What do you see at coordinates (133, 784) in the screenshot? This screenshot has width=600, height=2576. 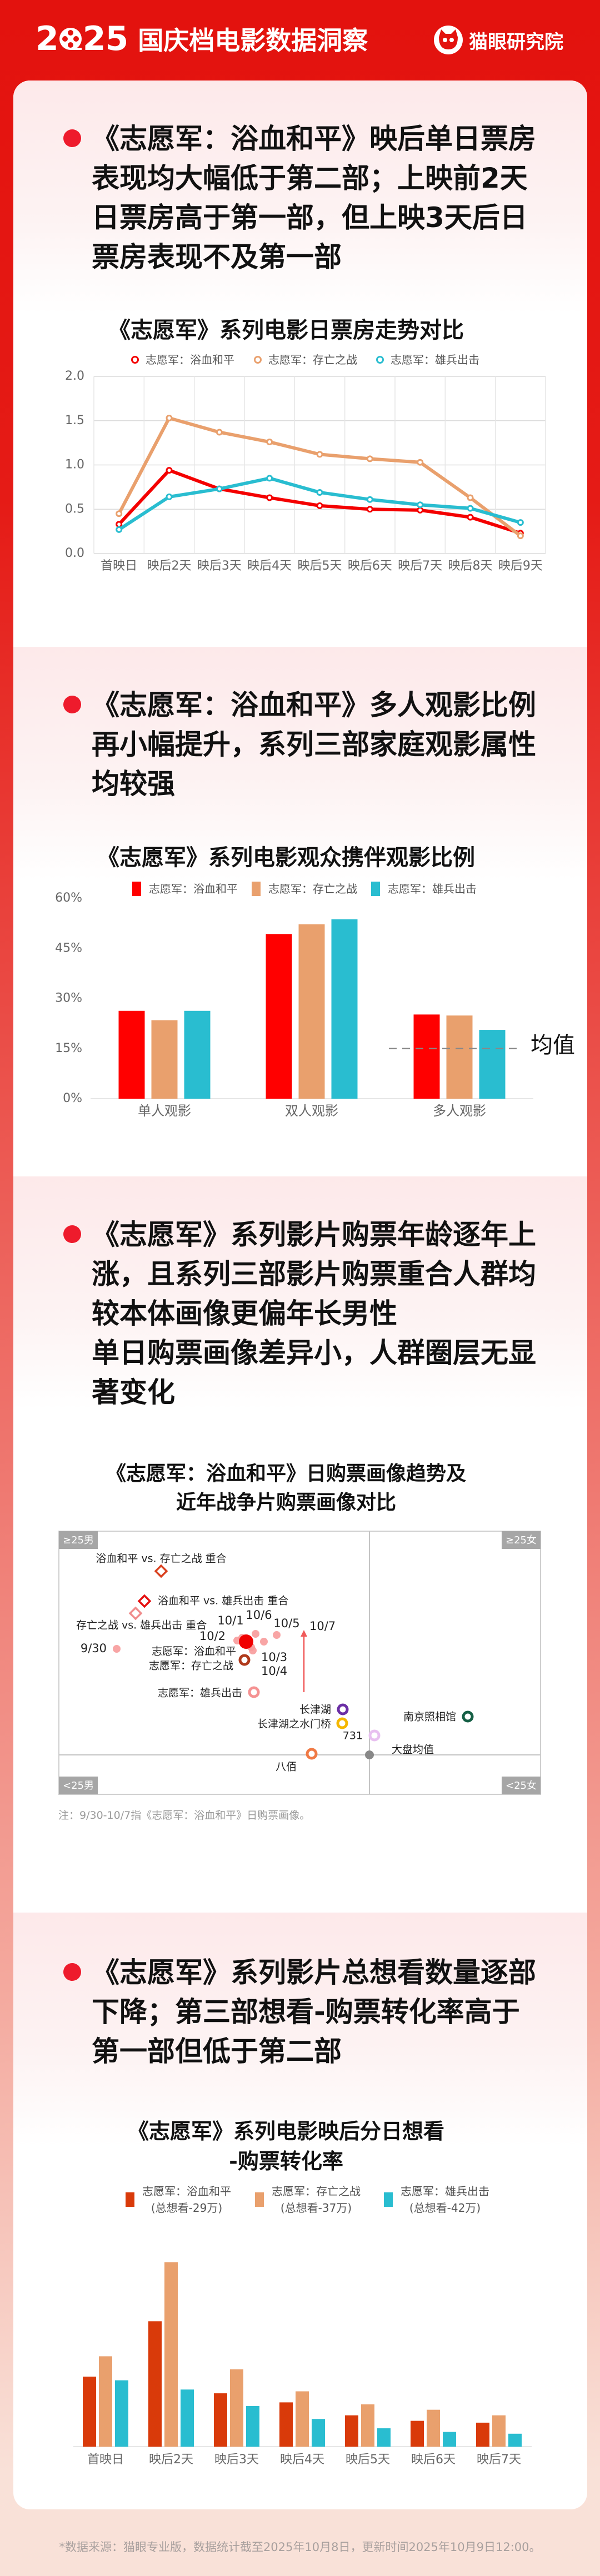 I see `headline-line: 均较强` at bounding box center [133, 784].